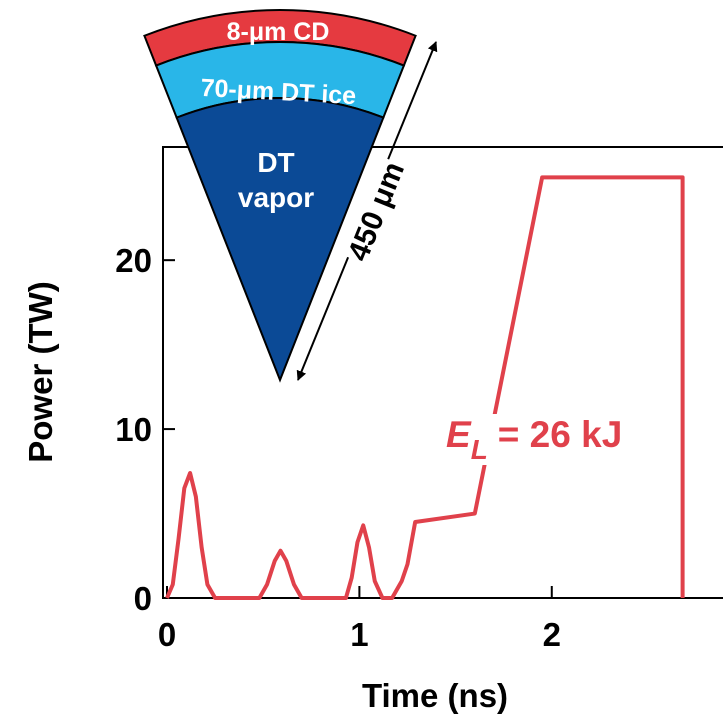 The image size is (723, 718). What do you see at coordinates (143, 598) in the screenshot?
I see `y-tick-label: 0` at bounding box center [143, 598].